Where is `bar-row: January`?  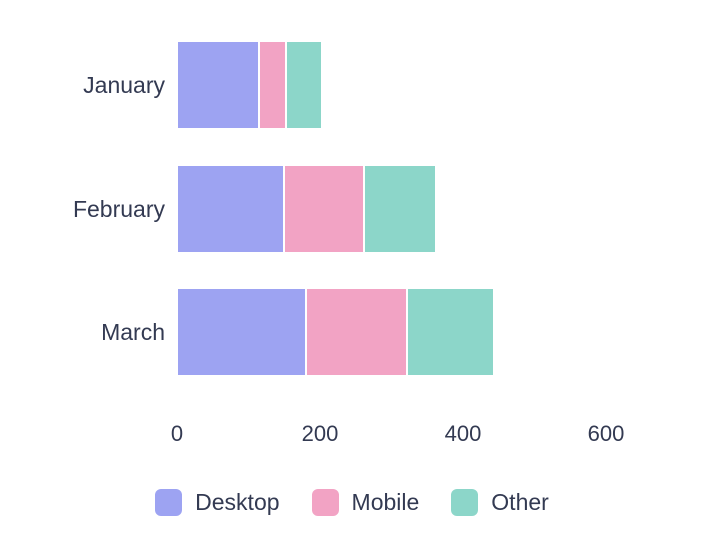
bar-row: January is located at coordinates (161, 85).